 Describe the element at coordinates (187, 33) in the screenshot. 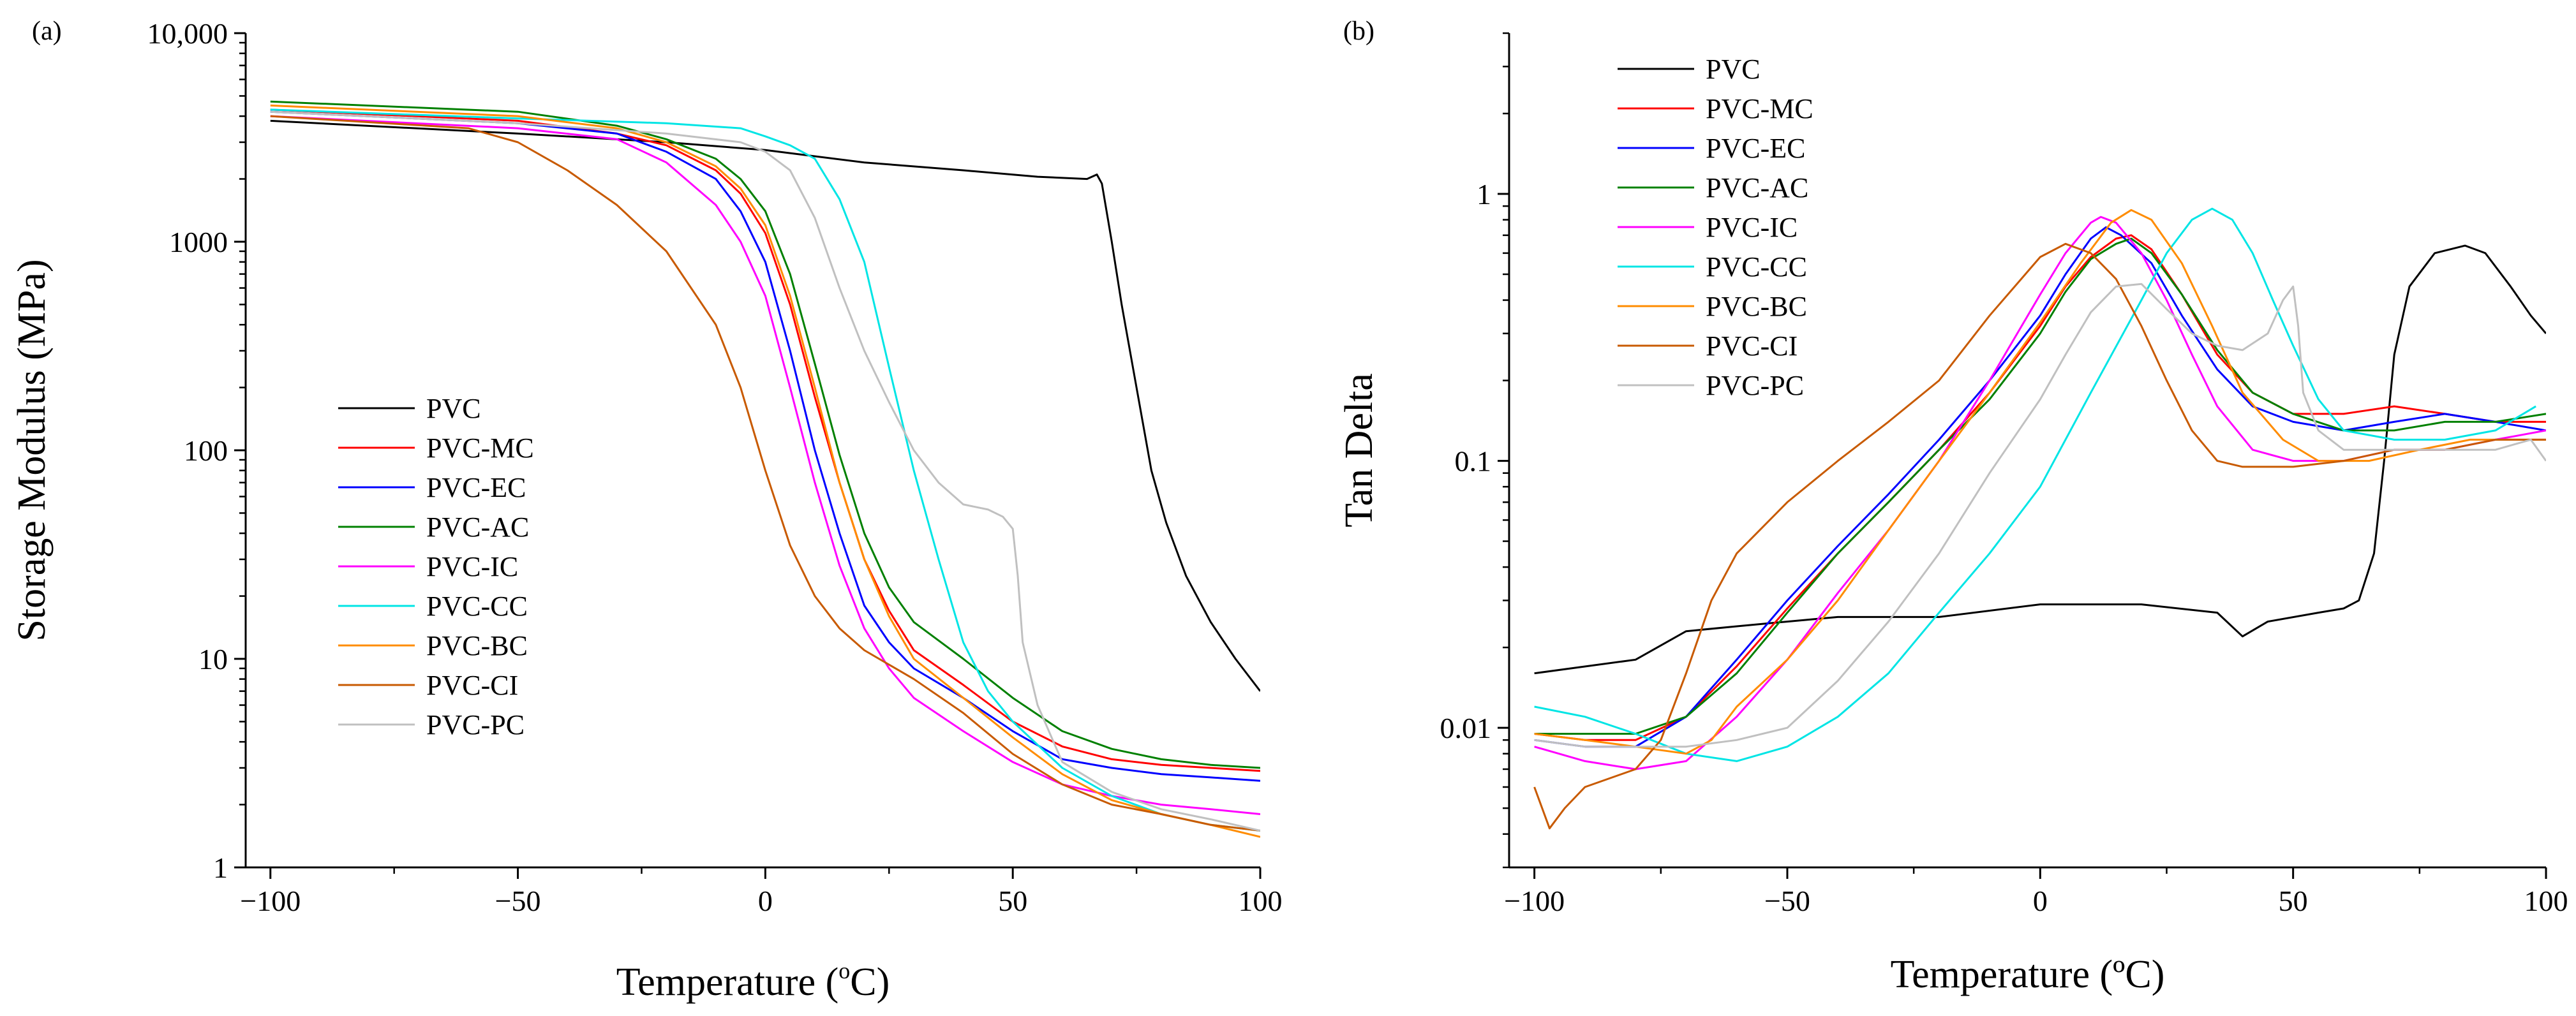

I see `y-tick-label: 10,000` at that location.